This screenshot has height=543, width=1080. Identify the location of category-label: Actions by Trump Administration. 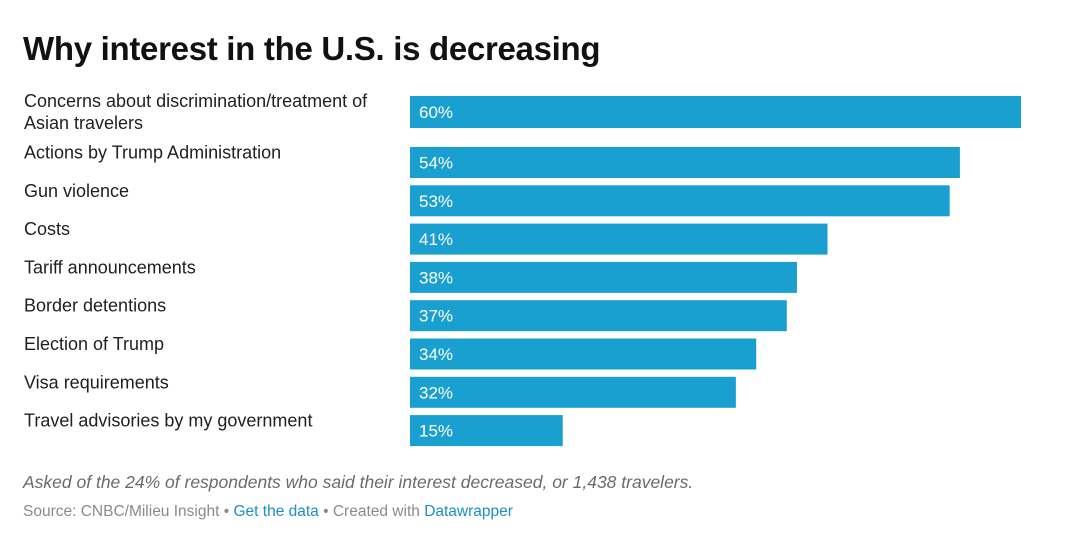
(152, 153).